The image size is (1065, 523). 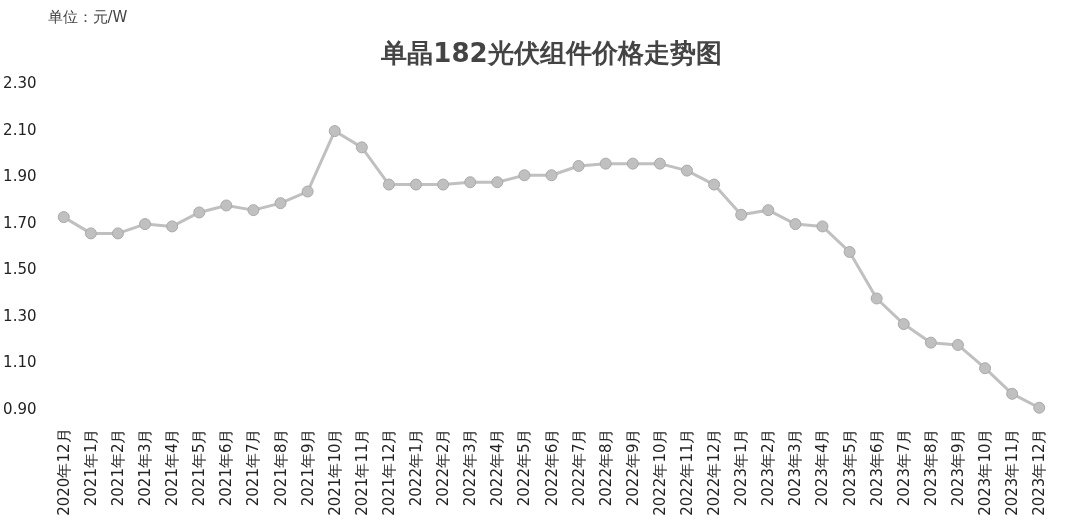 I want to click on x-tick-label: 2021年3月, so click(x=145, y=467).